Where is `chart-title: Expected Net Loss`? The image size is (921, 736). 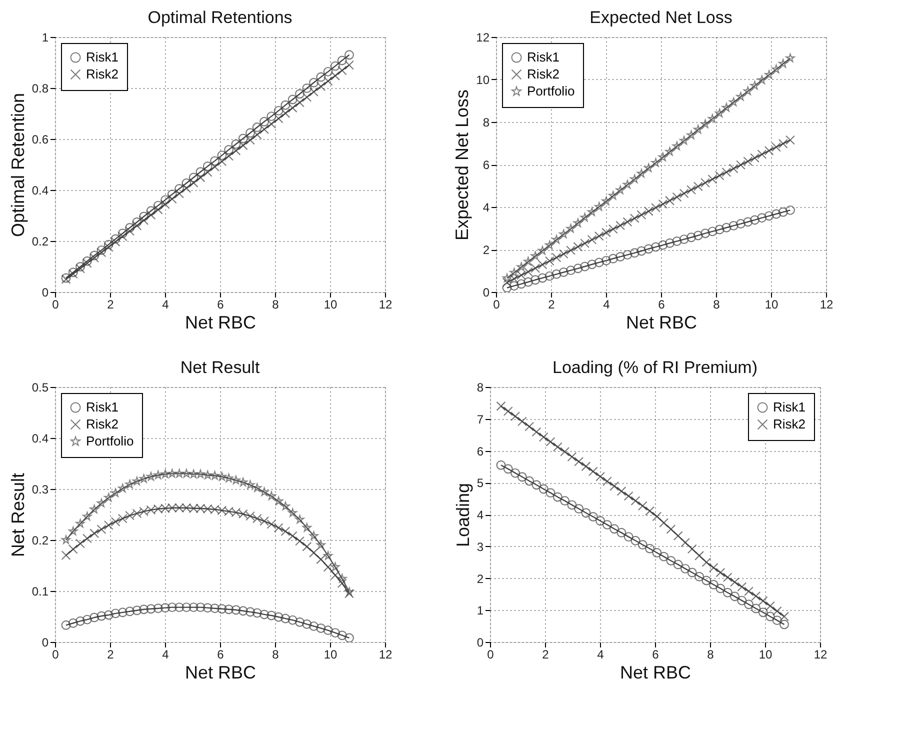
chart-title: Expected Net Loss is located at coordinates (661, 17).